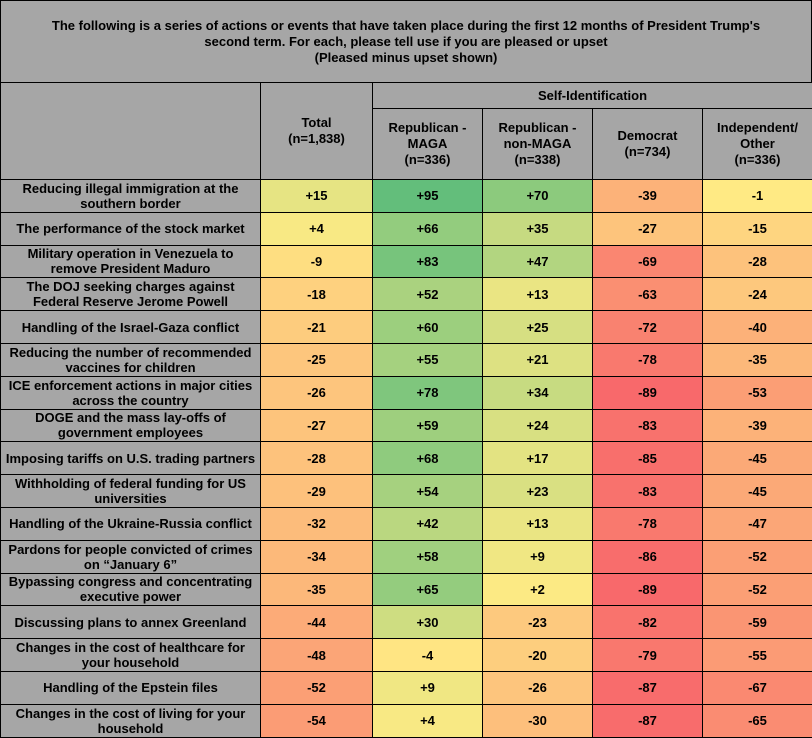  Describe the element at coordinates (316, 720) in the screenshot. I see `heatmap-cell: -54` at that location.